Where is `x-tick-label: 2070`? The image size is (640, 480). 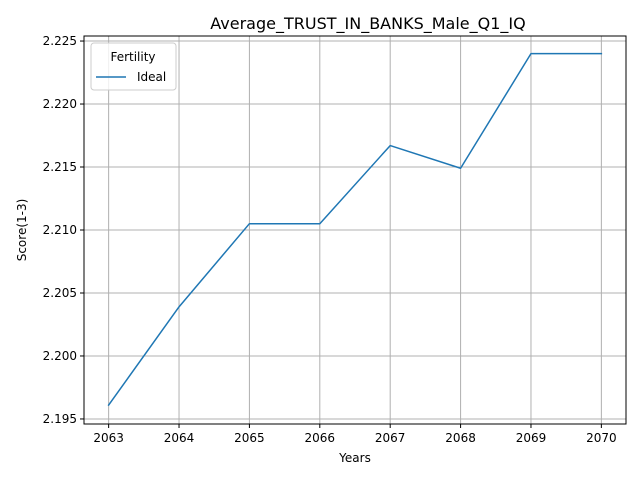
x-tick-label: 2070 is located at coordinates (601, 438).